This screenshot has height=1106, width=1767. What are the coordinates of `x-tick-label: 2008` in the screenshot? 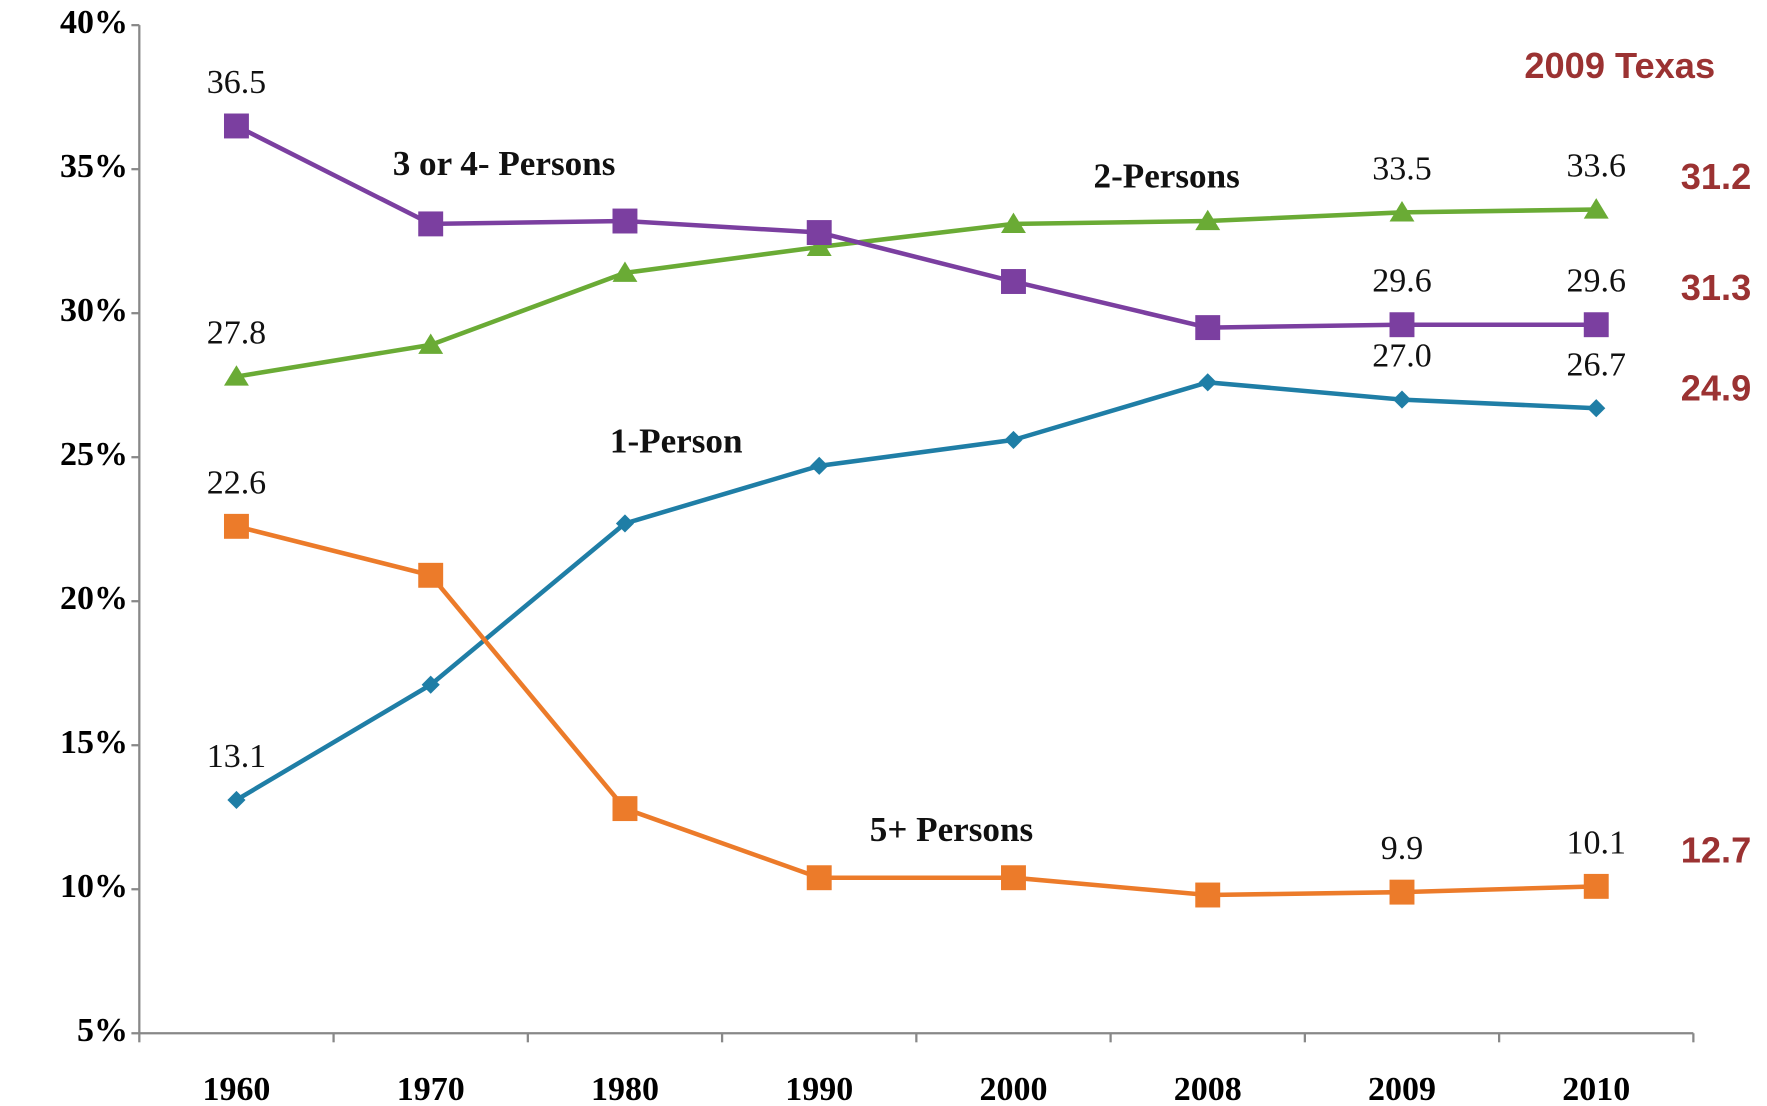 It's located at (1208, 1088).